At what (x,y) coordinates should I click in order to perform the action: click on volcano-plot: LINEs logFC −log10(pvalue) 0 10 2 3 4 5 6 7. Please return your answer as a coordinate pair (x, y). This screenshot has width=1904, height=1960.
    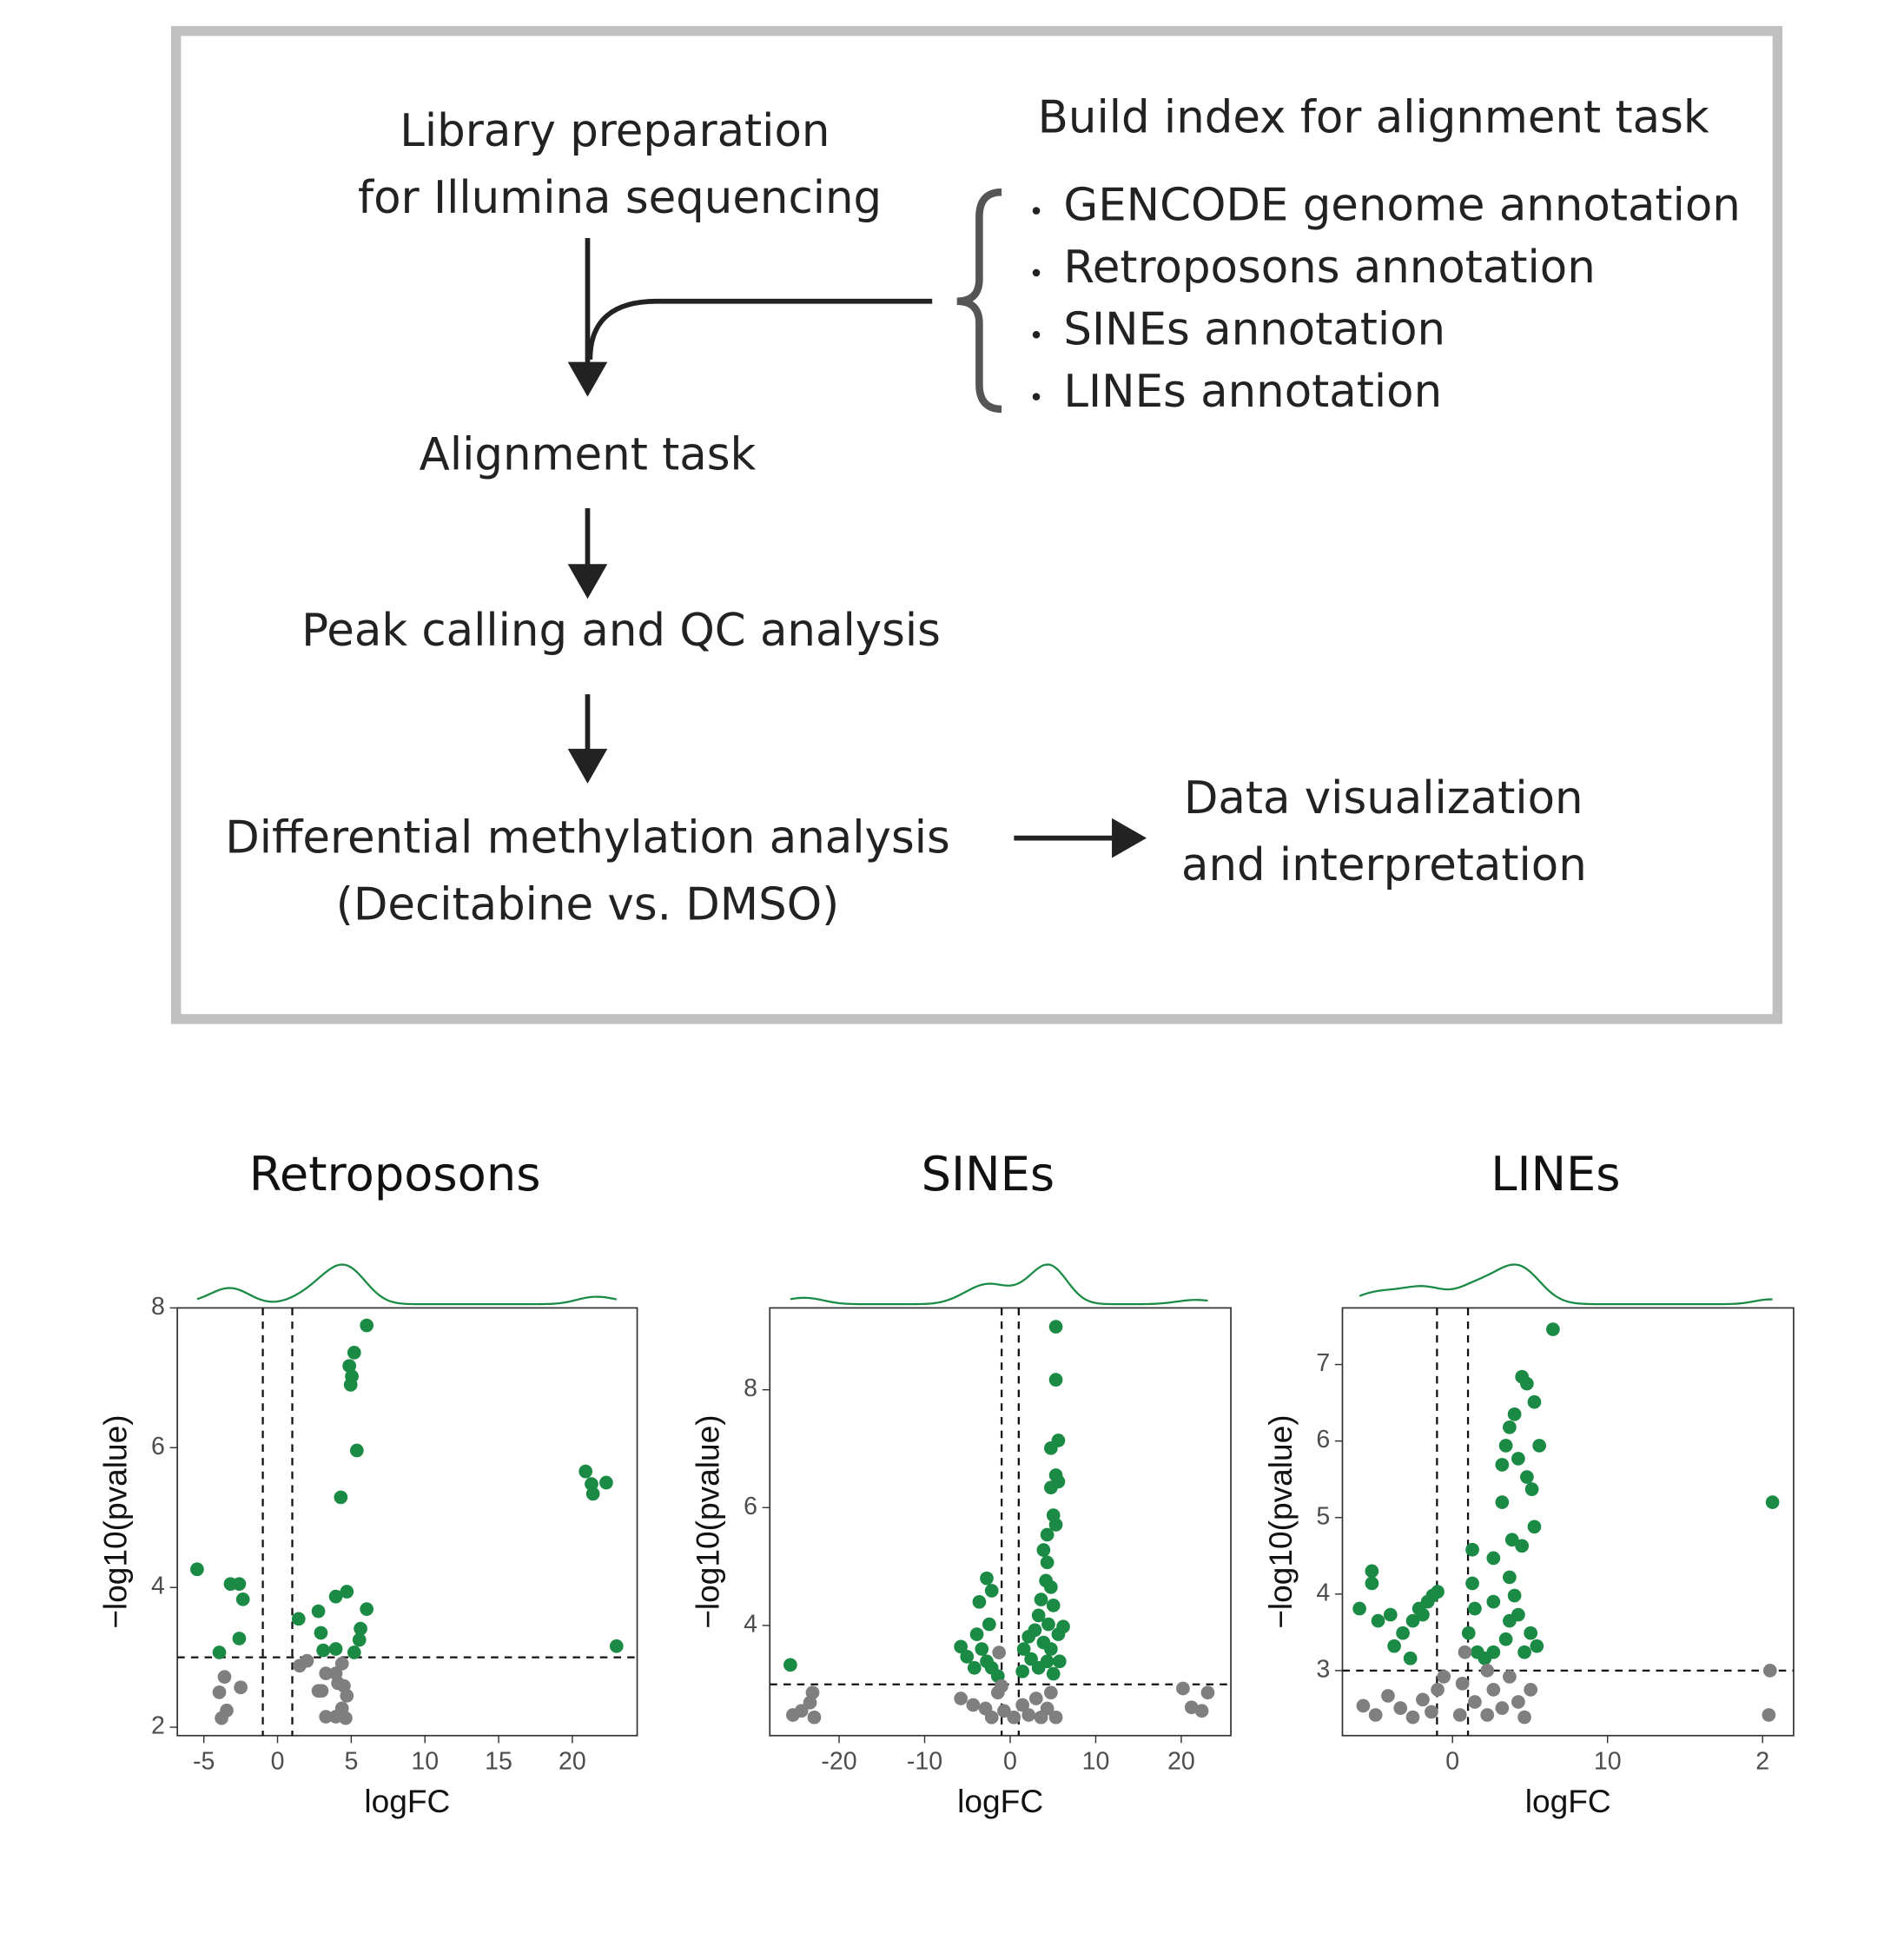
    Looking at the image, I should click on (1528, 1483).